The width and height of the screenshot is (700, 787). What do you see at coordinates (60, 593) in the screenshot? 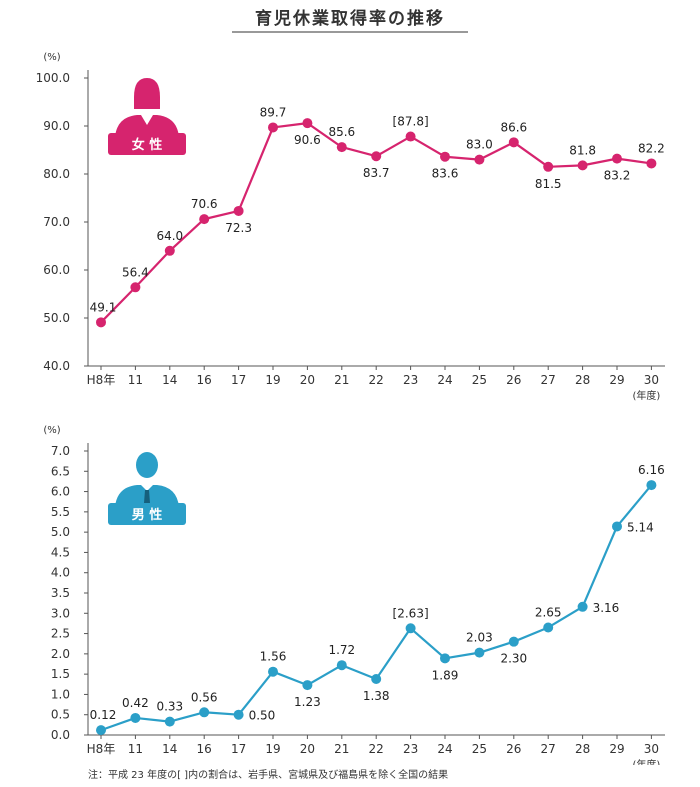
I see `y-tick-label: 3.5` at bounding box center [60, 593].